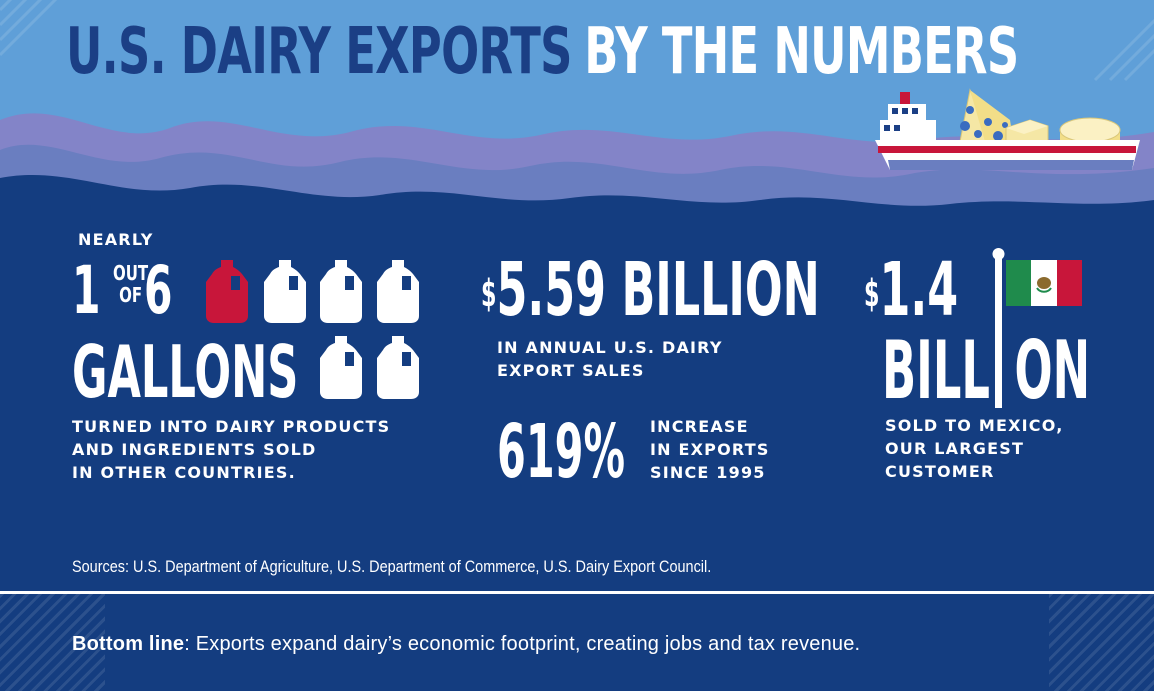 The width and height of the screenshot is (1154, 691). I want to click on hatch-pattern-right, so click(1101, 642).